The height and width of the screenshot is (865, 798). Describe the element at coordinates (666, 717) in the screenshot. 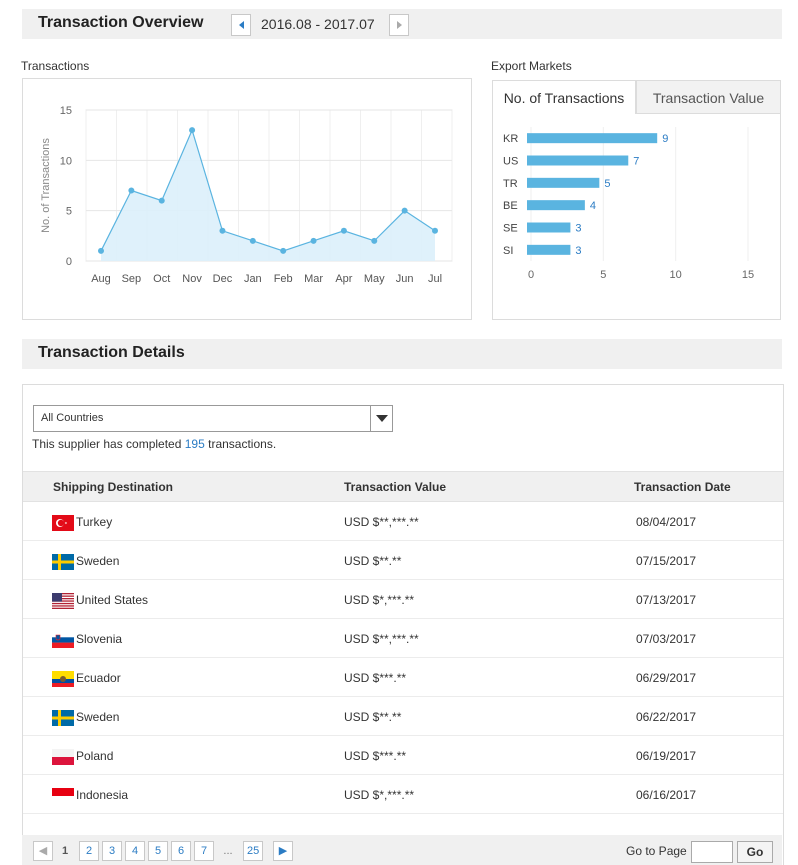

I see `row-date: 06/22/2017` at that location.